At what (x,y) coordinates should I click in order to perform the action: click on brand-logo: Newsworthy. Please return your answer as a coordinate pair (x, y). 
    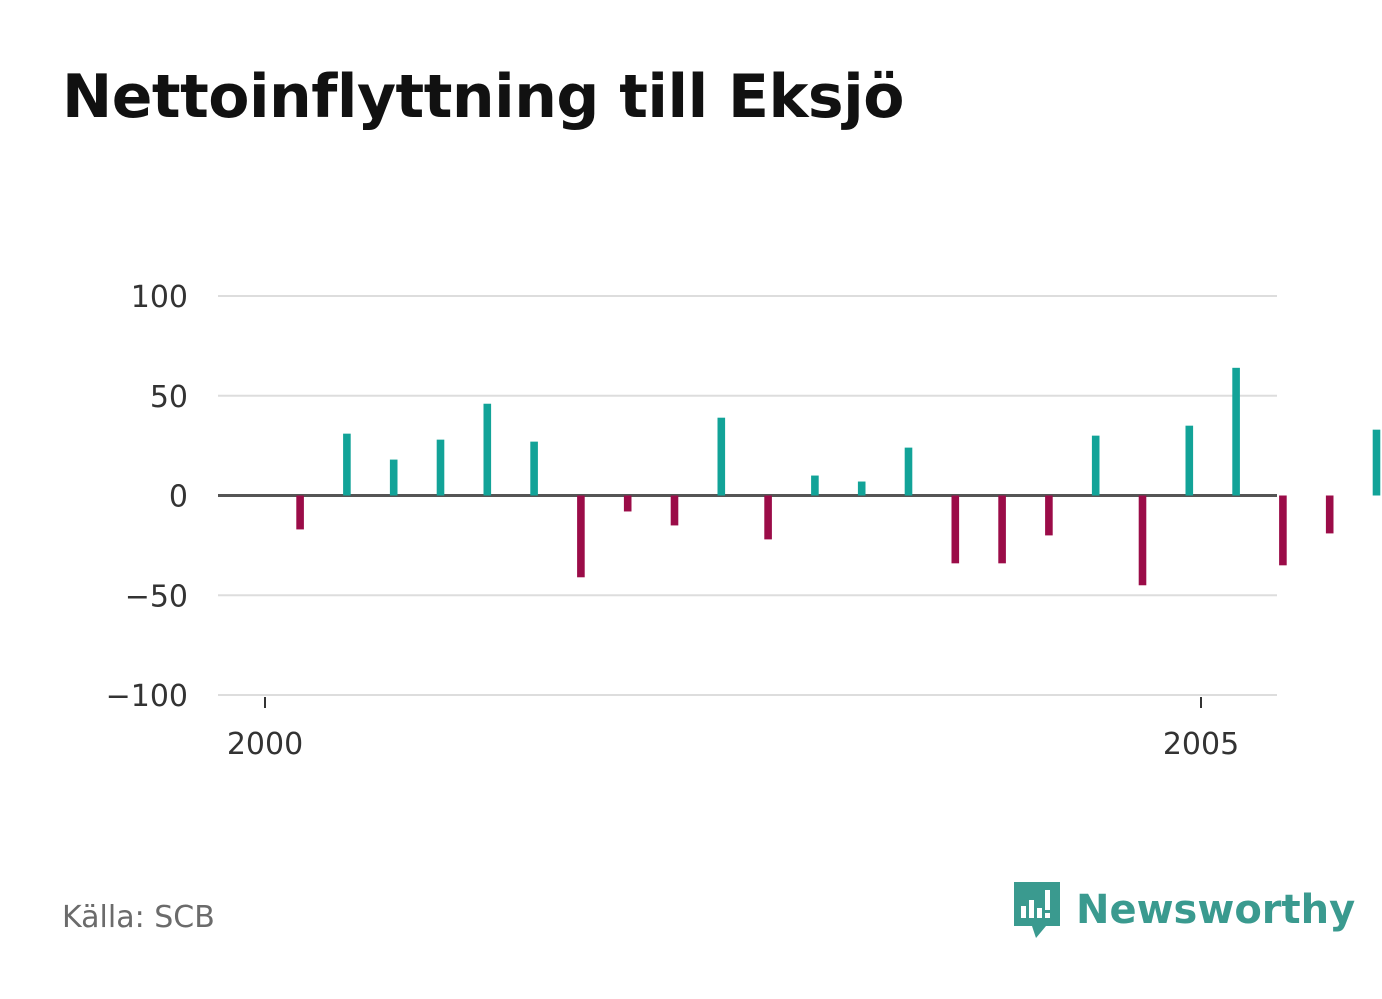
    Looking at the image, I should click on (1183, 910).